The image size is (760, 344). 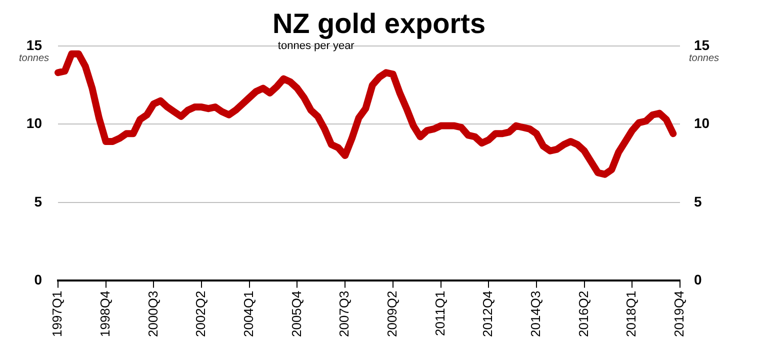 I want to click on x-tick-label: 2014Q3, so click(x=536, y=314).